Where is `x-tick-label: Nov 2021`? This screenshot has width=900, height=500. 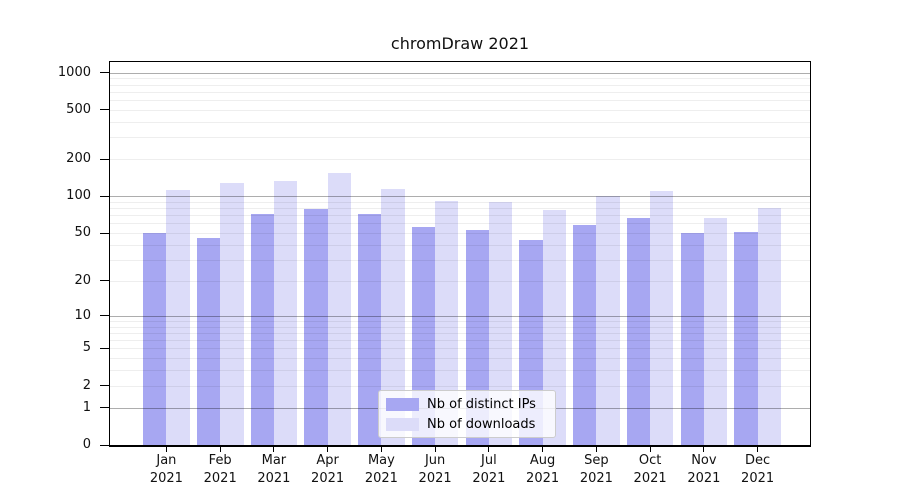 x-tick-label: Nov 2021 is located at coordinates (704, 469).